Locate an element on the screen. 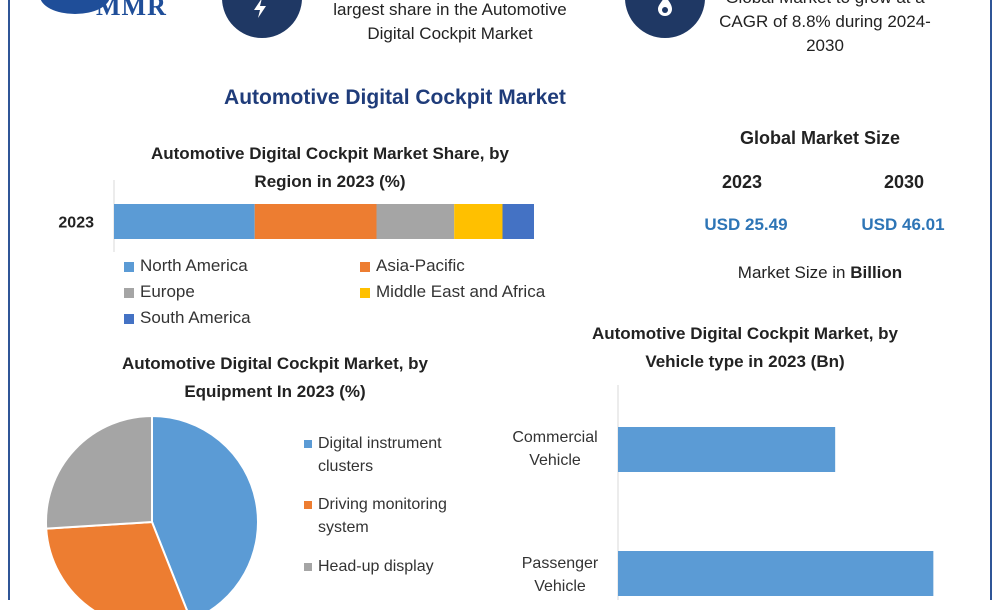 This screenshot has width=1000, height=610. vehicle-bar-commercial-vehicle is located at coordinates (727, 449).